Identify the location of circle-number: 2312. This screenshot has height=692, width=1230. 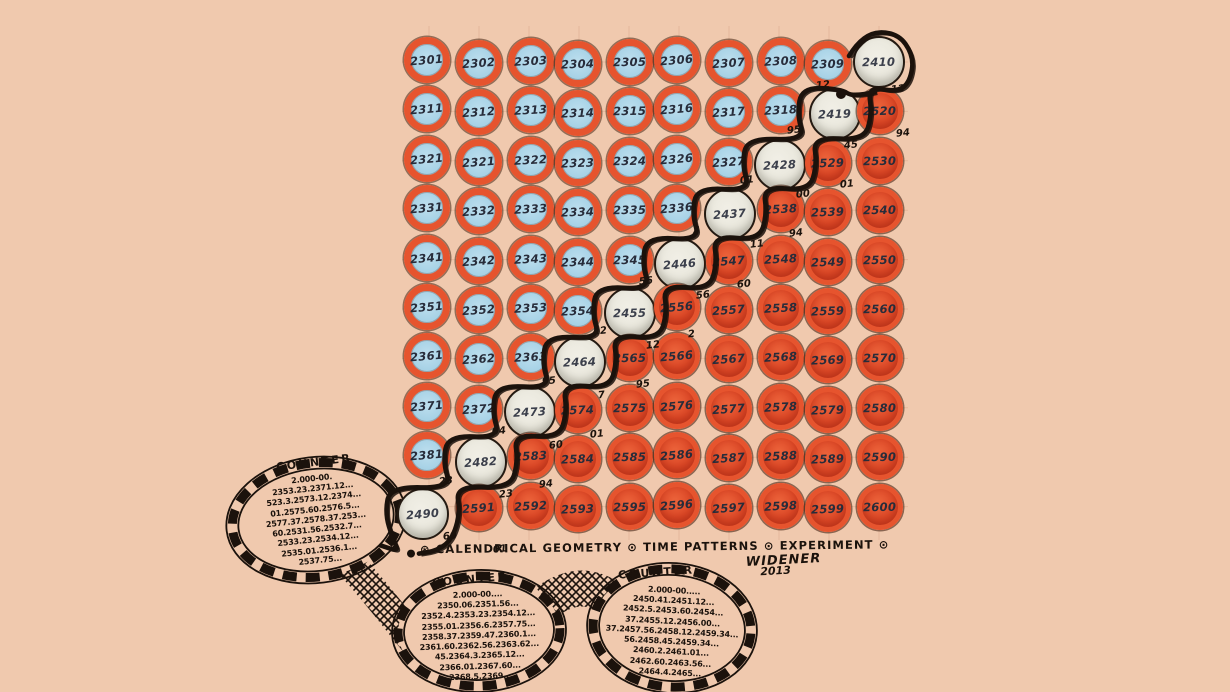
(479, 112).